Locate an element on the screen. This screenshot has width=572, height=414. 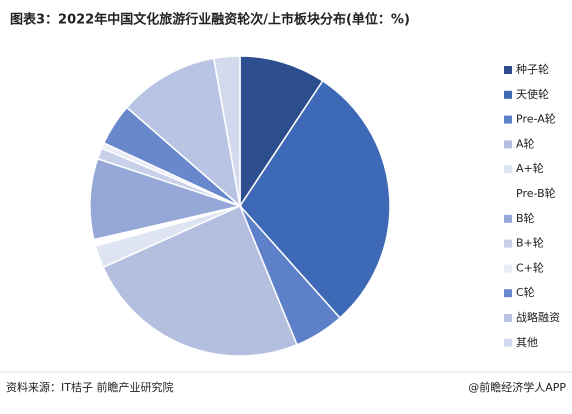
source: 资料来源：IT桔子 前瞻产业研究院 is located at coordinates (89, 387).